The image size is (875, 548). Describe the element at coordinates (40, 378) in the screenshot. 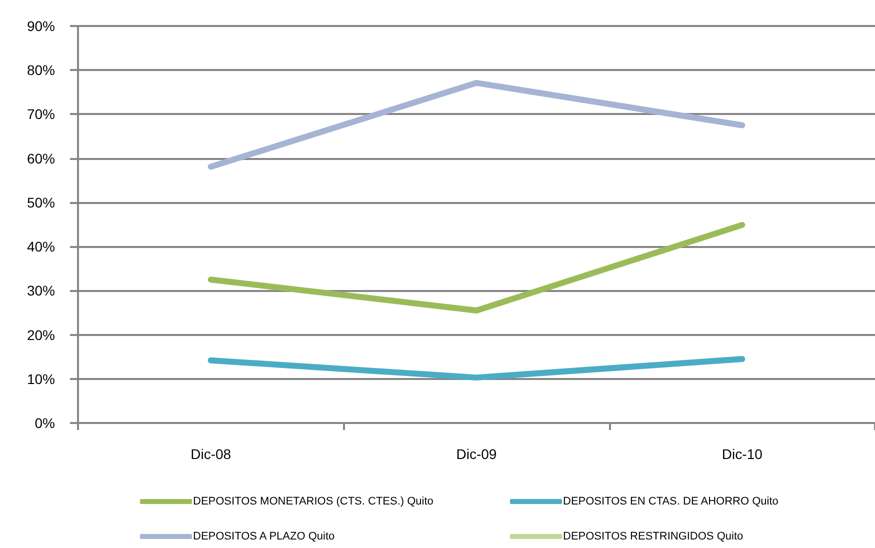

I see `y-tick-label: 10%` at that location.